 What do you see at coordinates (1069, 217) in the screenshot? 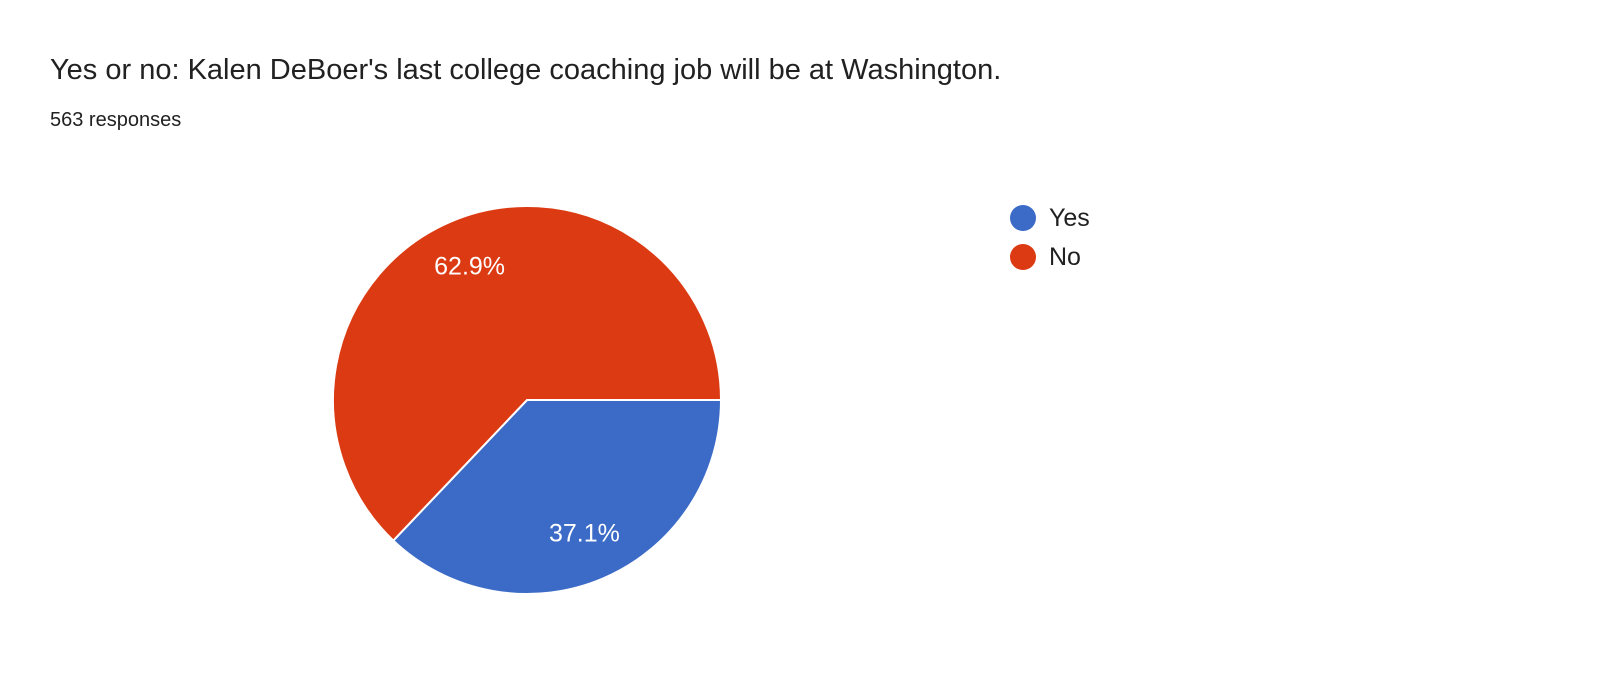
I see `legend-label-yes: Yes` at bounding box center [1069, 217].